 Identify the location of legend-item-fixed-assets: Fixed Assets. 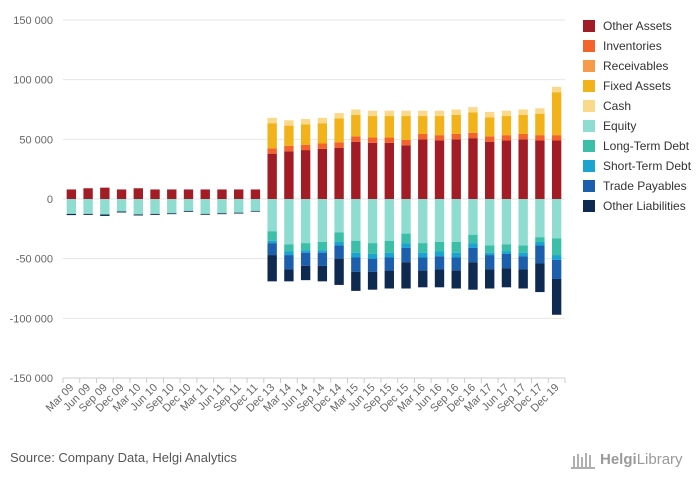
(641, 86).